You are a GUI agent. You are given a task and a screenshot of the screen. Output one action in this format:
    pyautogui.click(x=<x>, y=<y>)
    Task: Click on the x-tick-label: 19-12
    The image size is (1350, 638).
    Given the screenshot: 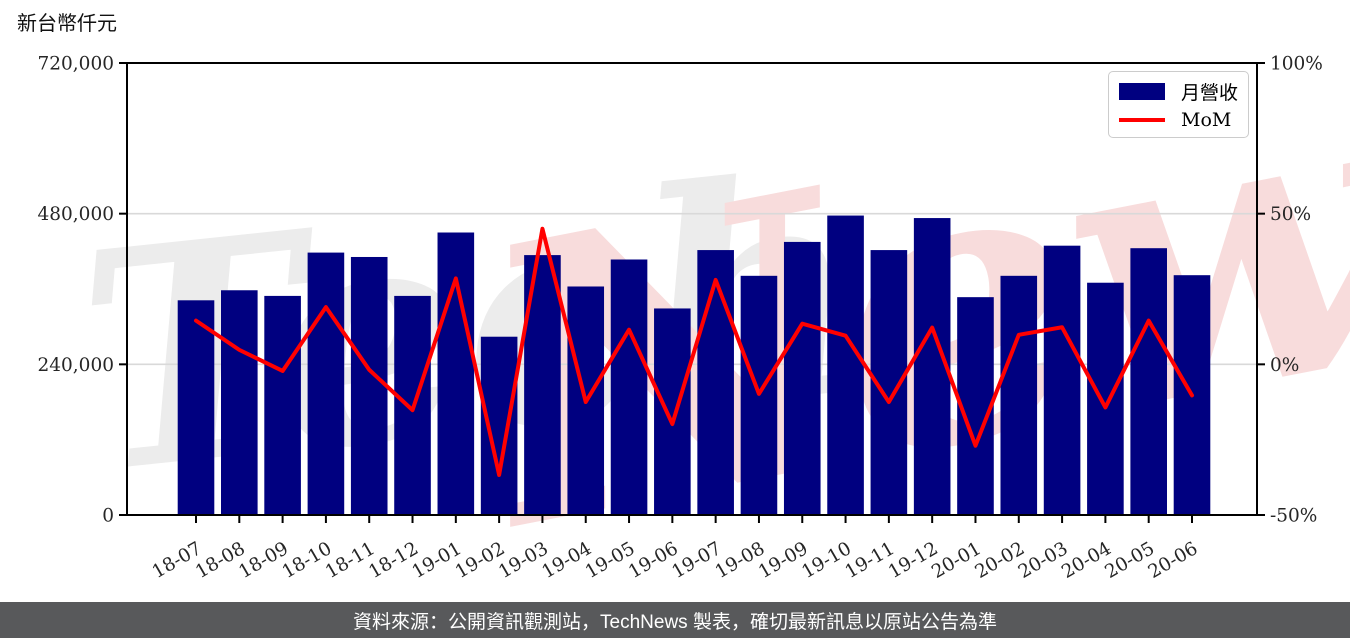 What is the action you would take?
    pyautogui.click(x=913, y=560)
    